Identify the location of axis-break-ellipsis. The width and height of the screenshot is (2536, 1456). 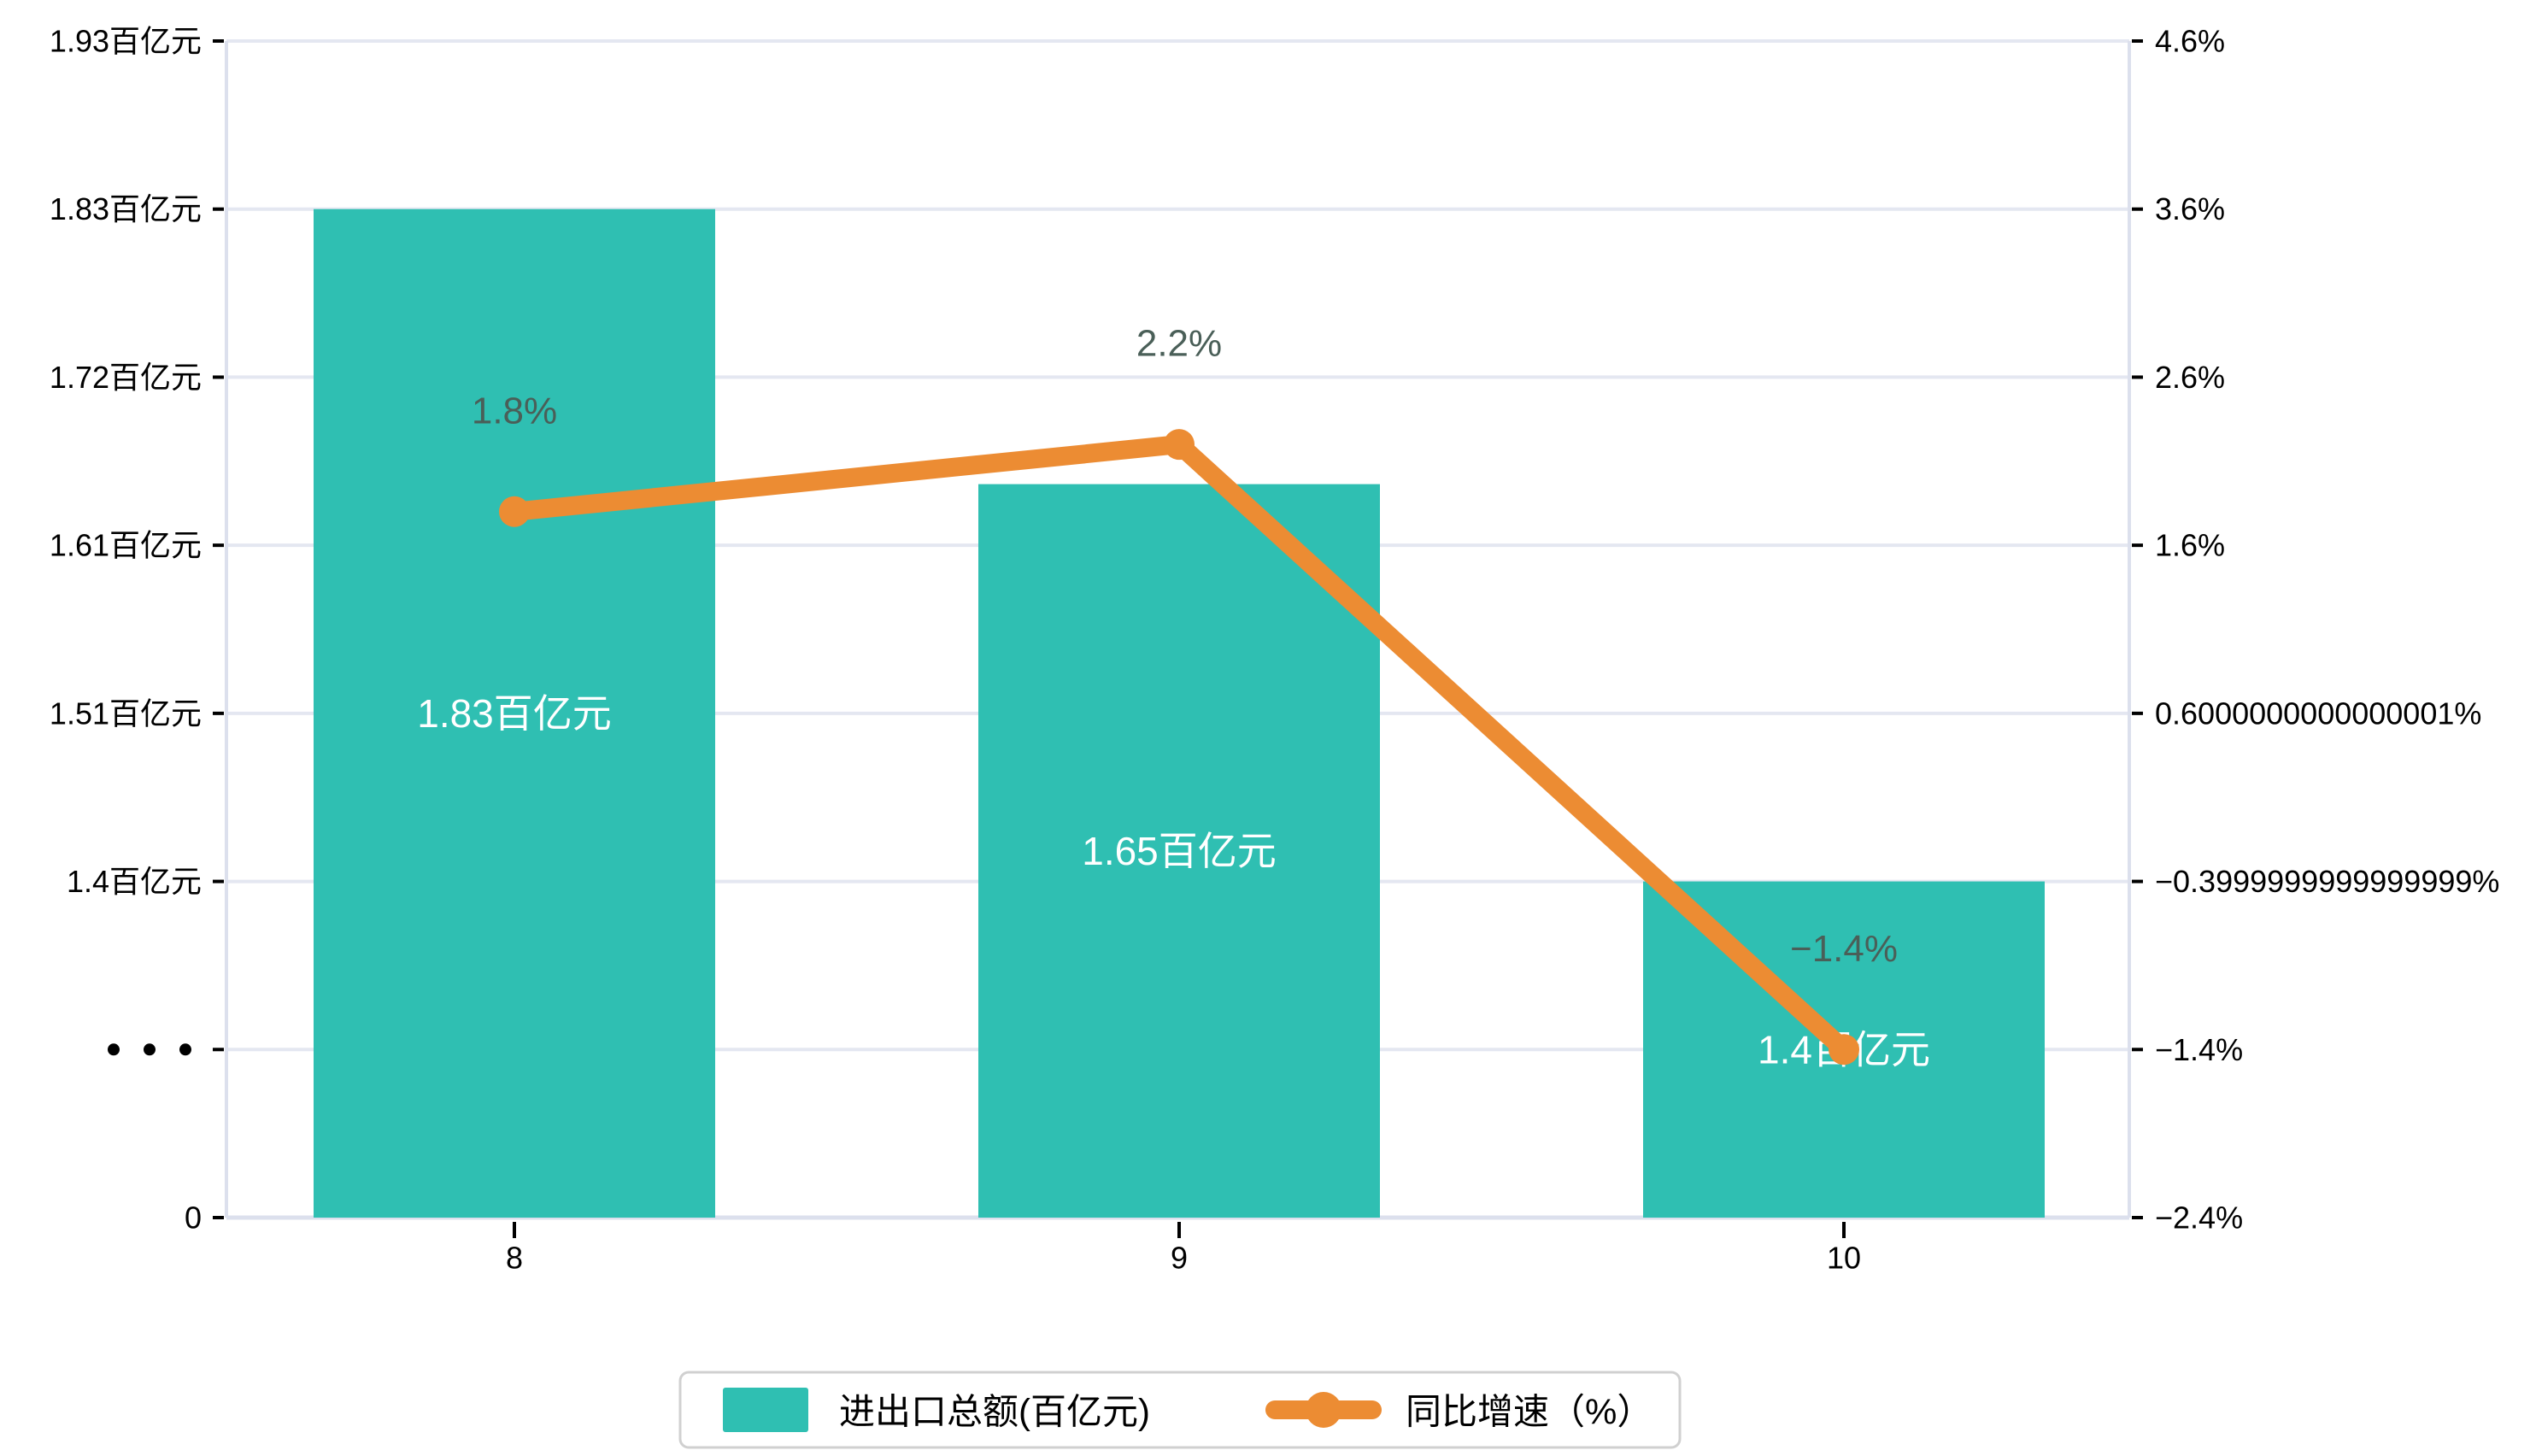
(149, 1049).